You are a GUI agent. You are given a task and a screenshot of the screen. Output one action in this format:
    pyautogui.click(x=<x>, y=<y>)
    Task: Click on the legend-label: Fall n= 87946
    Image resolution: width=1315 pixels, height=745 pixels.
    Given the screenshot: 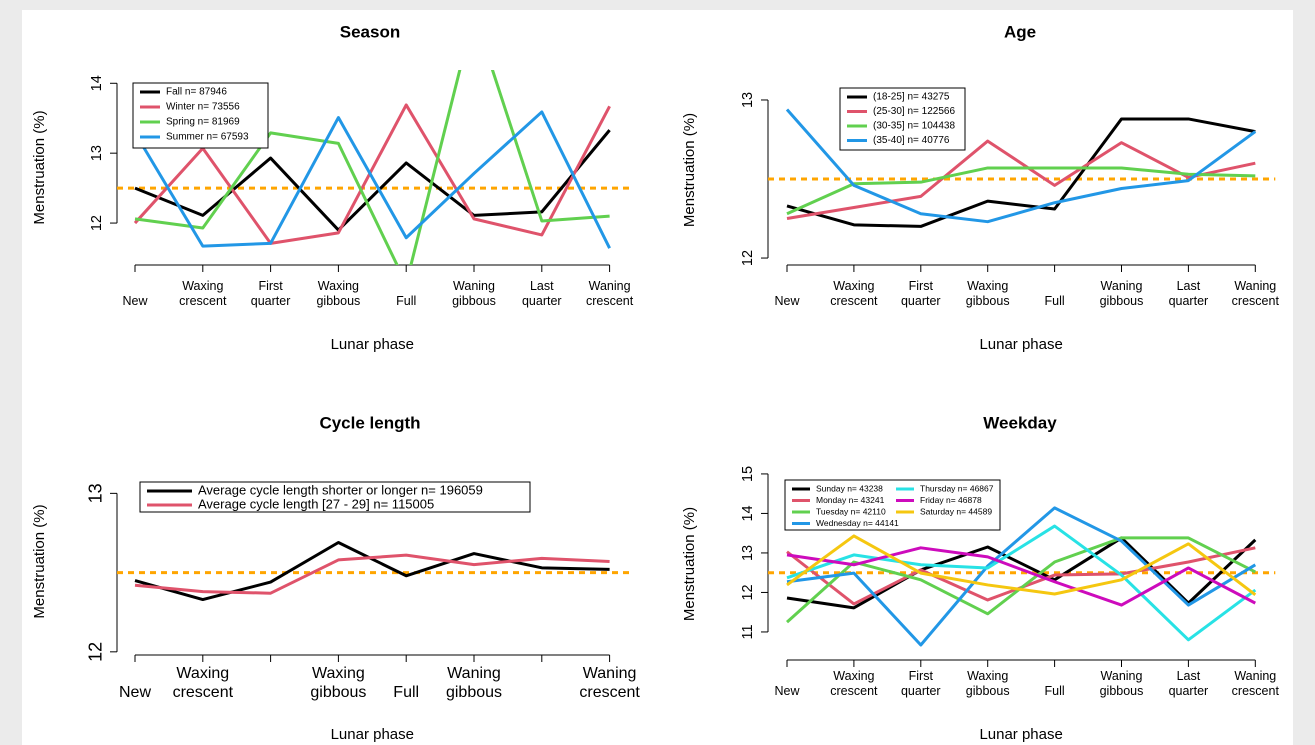 What is the action you would take?
    pyautogui.click(x=196, y=92)
    